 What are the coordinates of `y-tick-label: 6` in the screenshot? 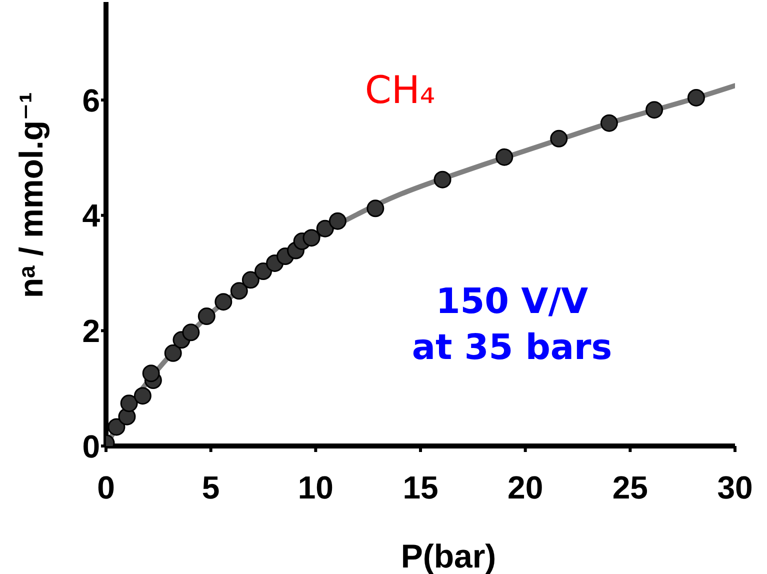 It's located at (91, 100).